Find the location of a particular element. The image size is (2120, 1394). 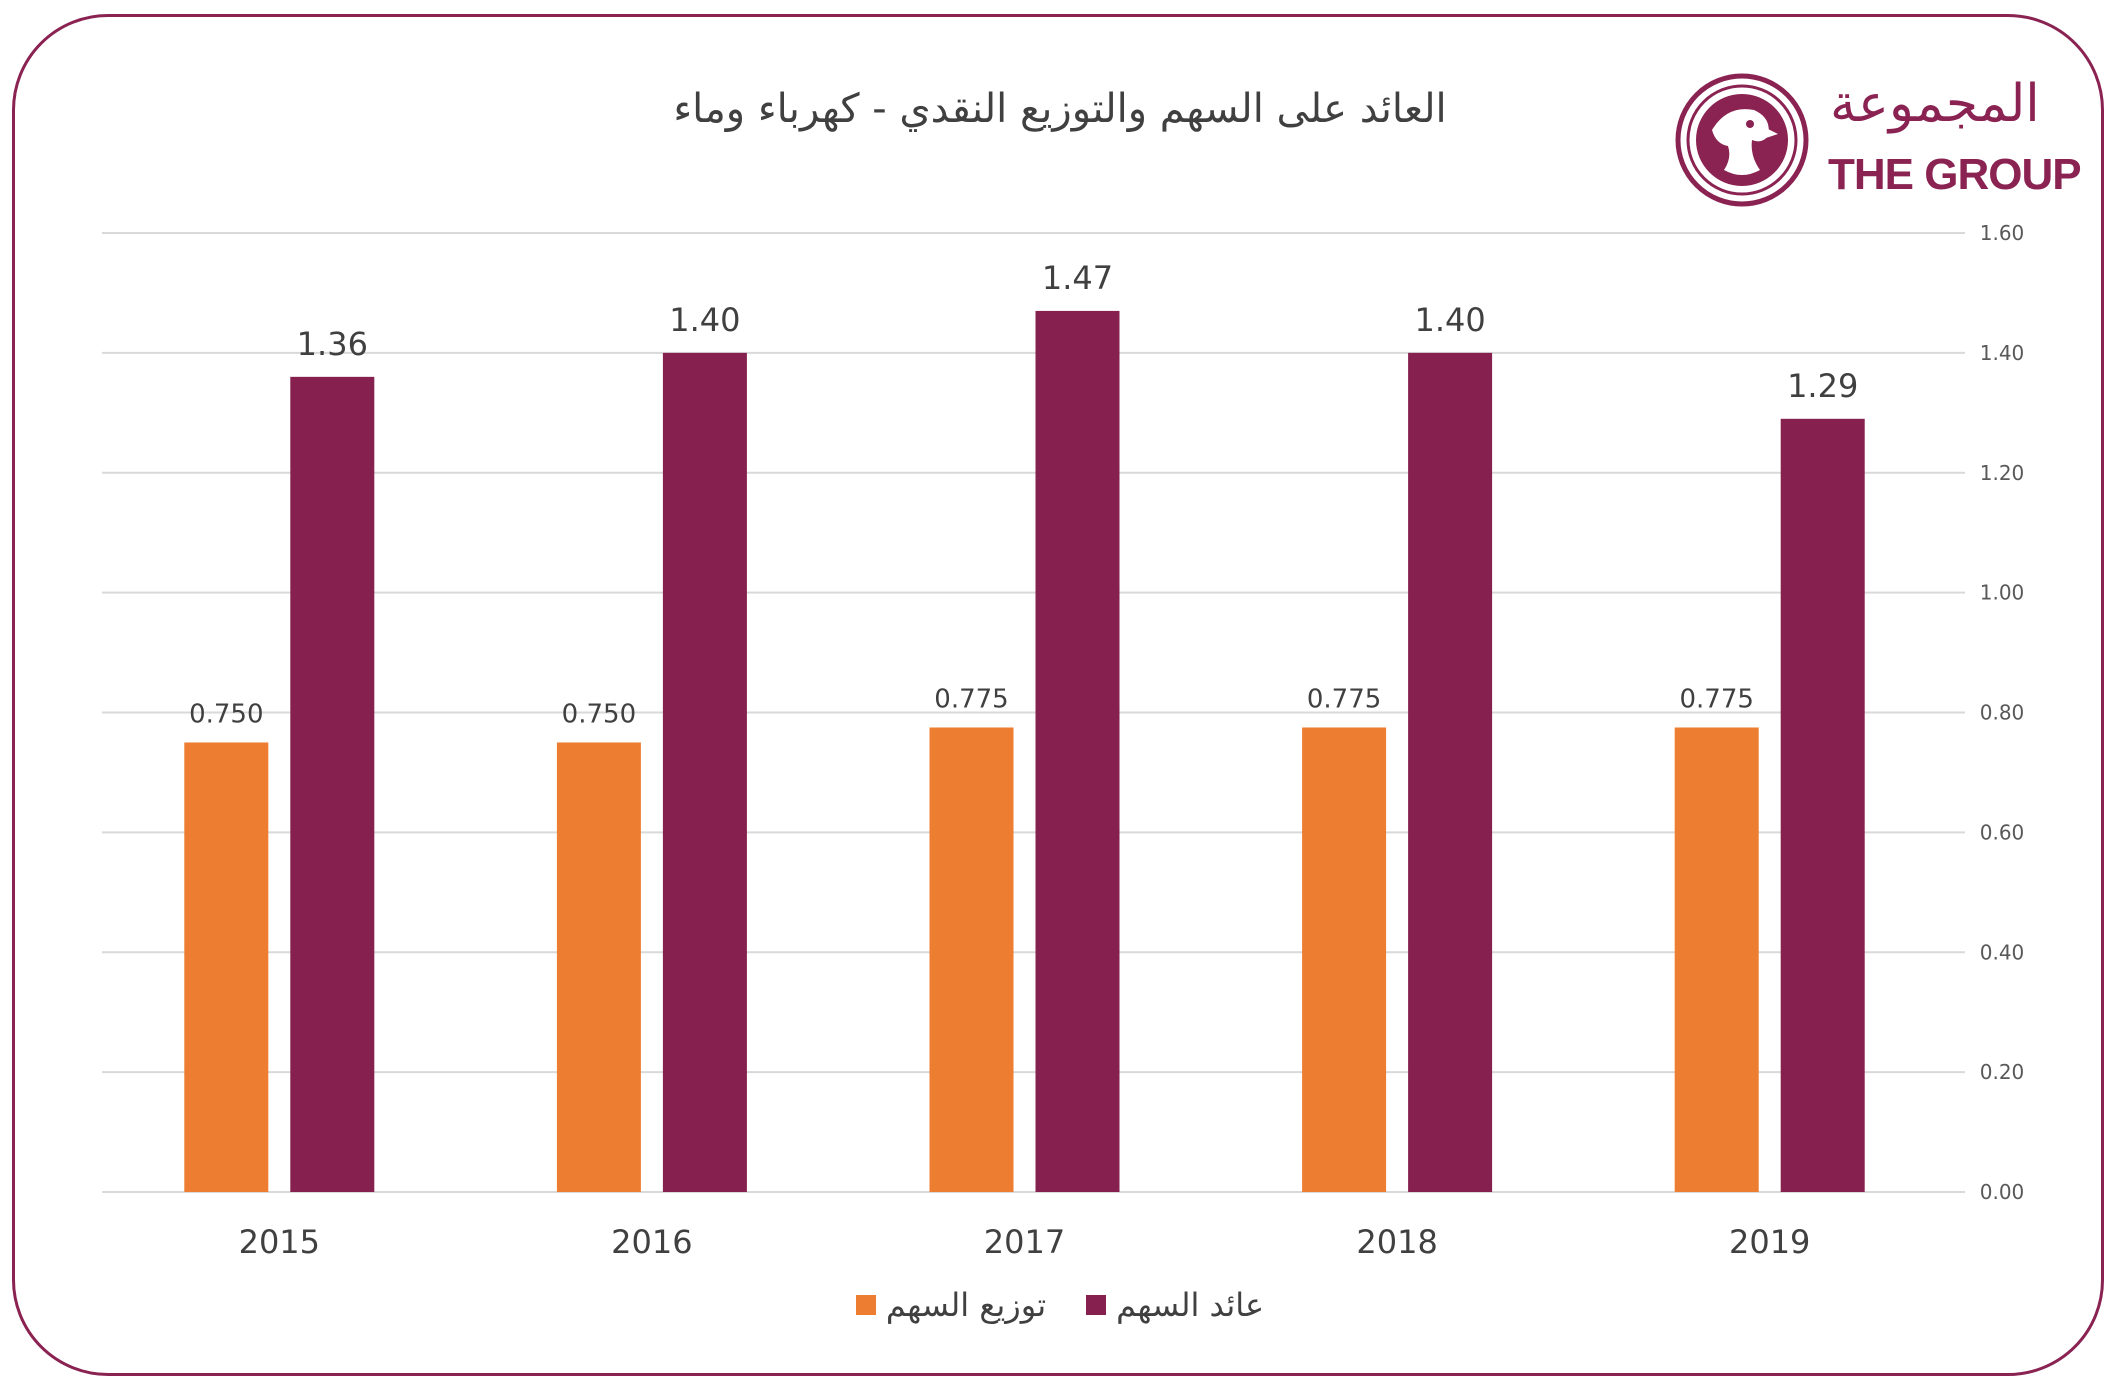

company-logo: المجموعة THE GROUP is located at coordinates (1877, 140).